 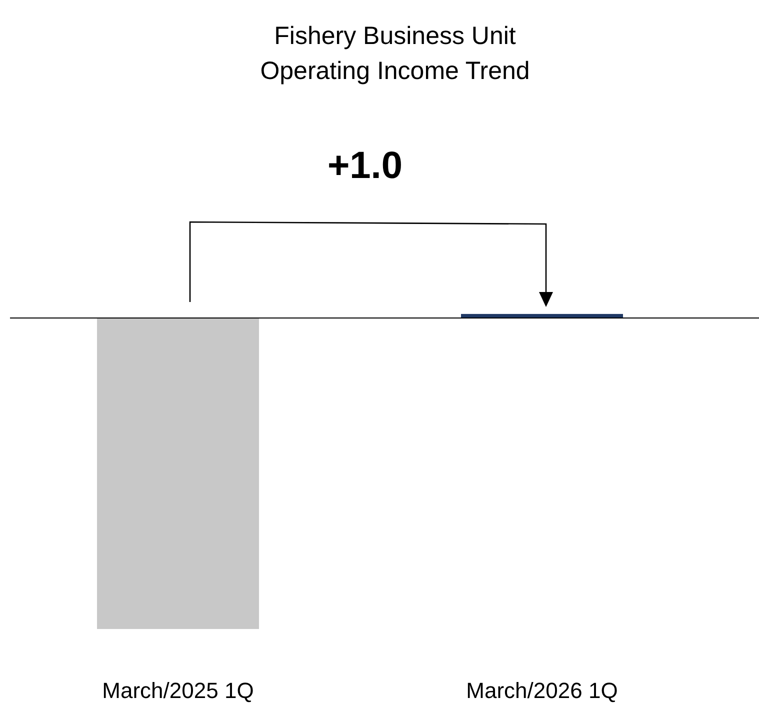 What do you see at coordinates (178, 690) in the screenshot?
I see `x-tick-label: March/2025 1Q` at bounding box center [178, 690].